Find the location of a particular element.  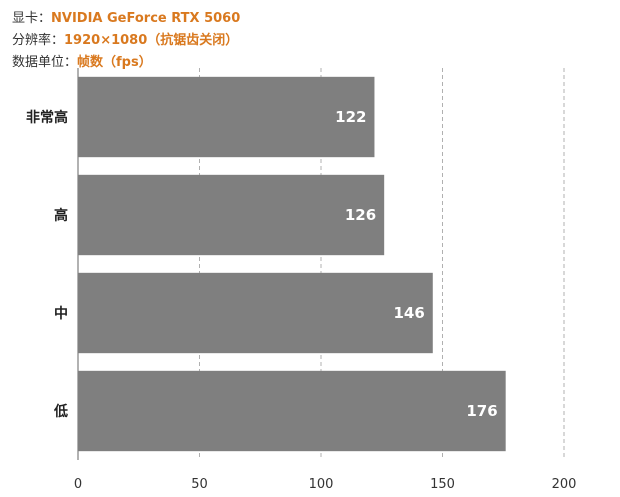

x-tick-label: 50 is located at coordinates (199, 484).